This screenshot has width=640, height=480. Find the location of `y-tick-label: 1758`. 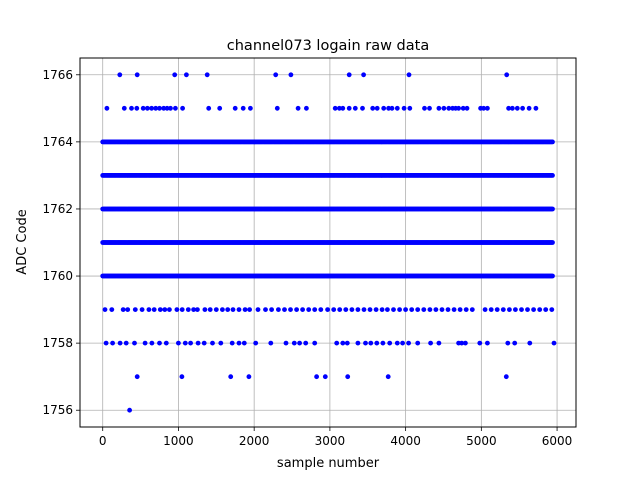

y-tick-label: 1758 is located at coordinates (57, 343).